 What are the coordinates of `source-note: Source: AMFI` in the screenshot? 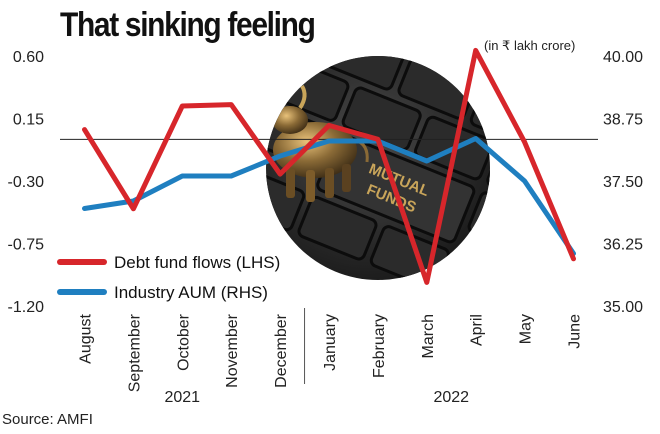 It's located at (47, 419).